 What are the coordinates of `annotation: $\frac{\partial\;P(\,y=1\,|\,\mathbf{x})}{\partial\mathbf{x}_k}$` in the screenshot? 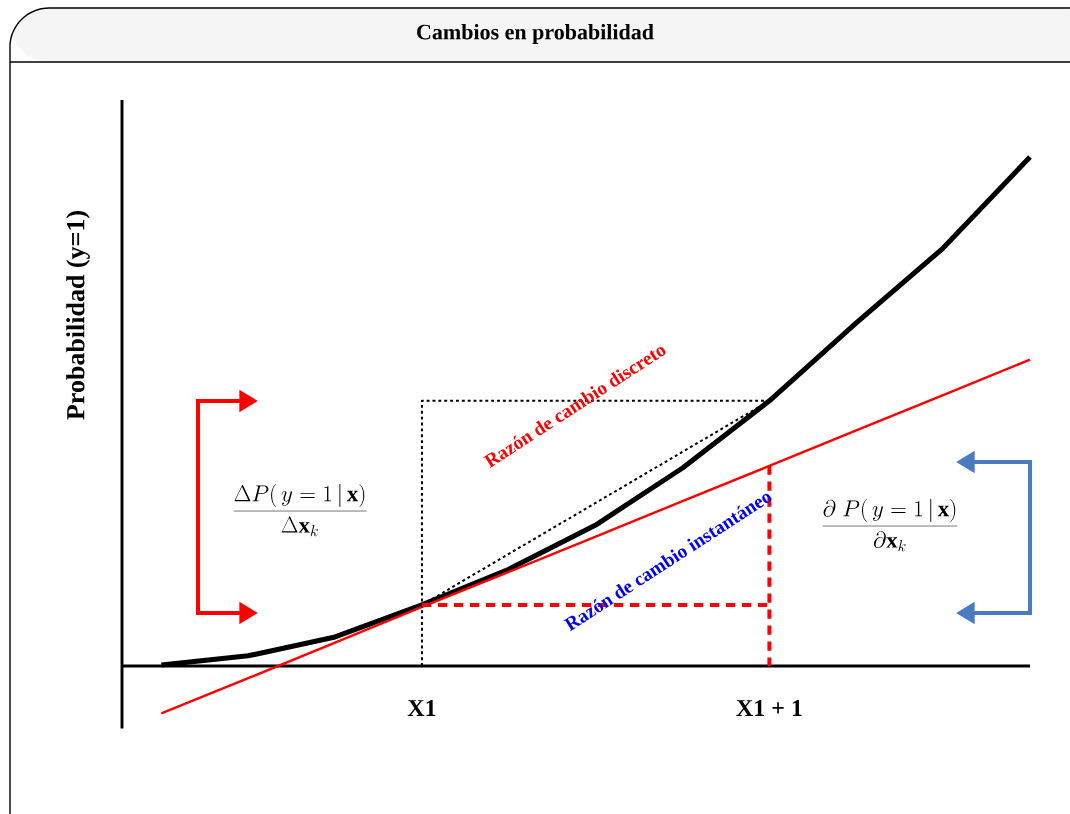 It's located at (890, 525).